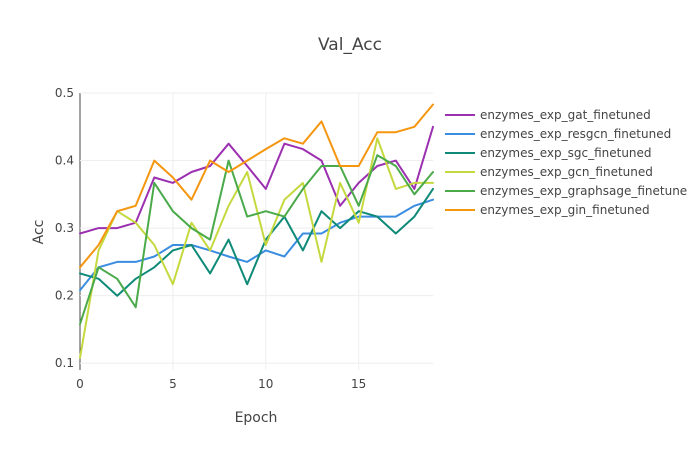  I want to click on x-tick-label: 10, so click(265, 384).